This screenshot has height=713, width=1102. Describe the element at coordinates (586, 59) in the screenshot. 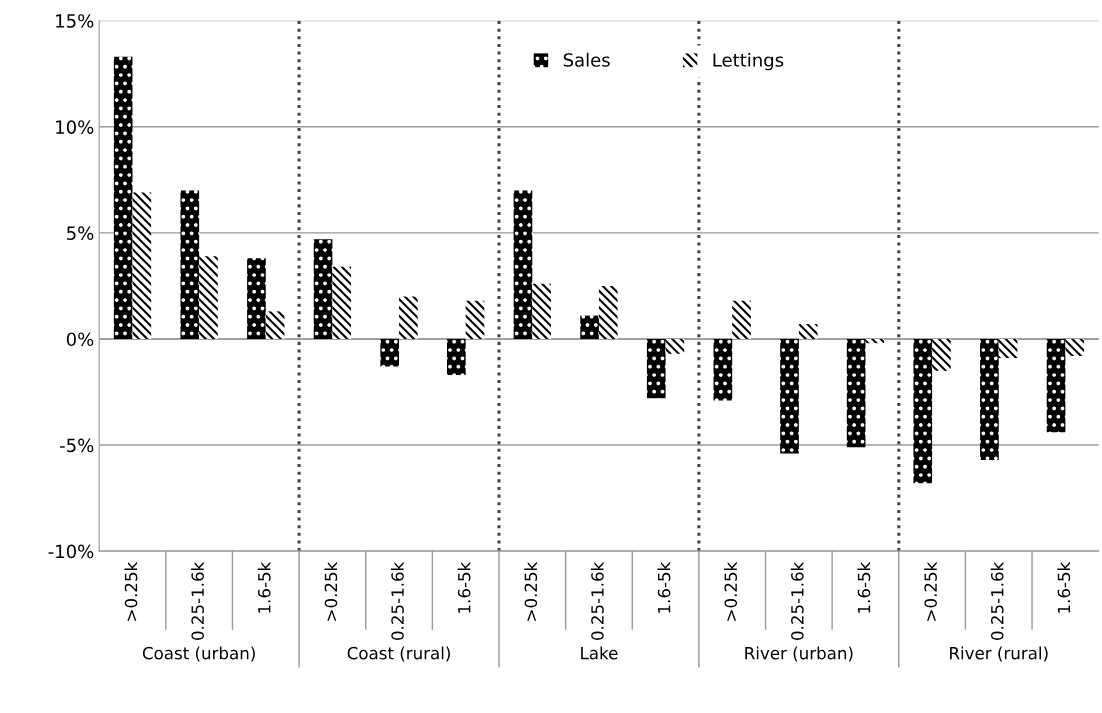

I see `legend-label: Sales` at that location.